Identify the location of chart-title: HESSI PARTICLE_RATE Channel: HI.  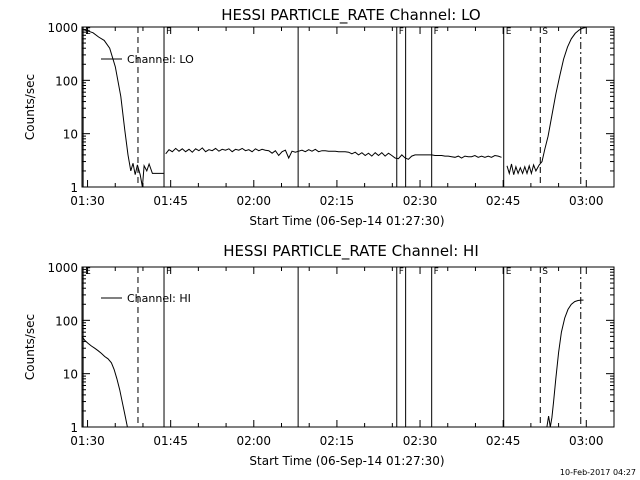
(351, 251).